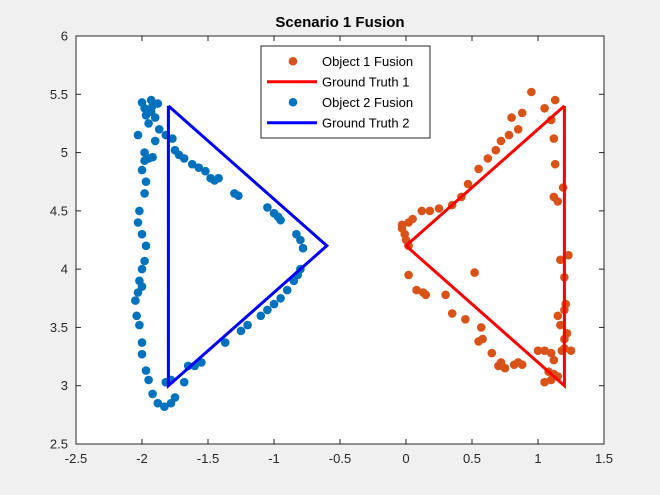 This screenshot has width=660, height=495. Describe the element at coordinates (365, 122) in the screenshot. I see `legend-label: Ground Truth 2` at that location.